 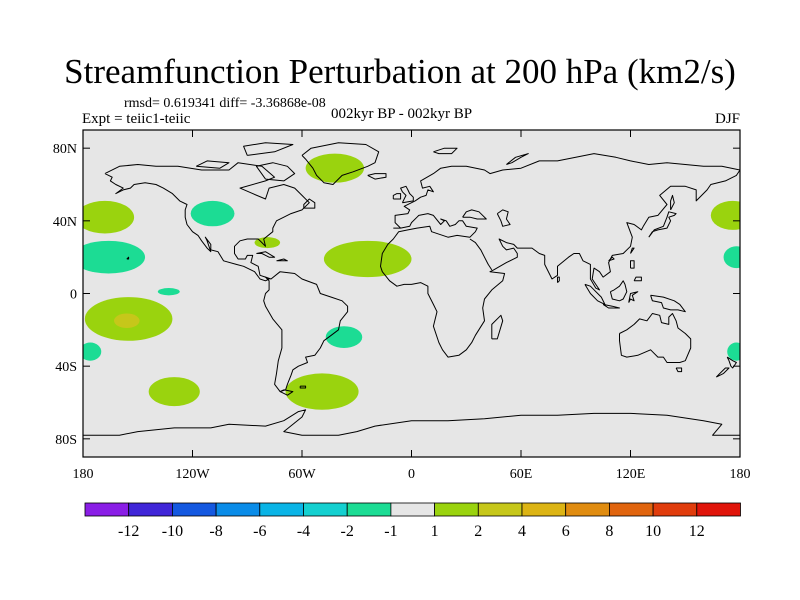 What do you see at coordinates (402, 114) in the screenshot?
I see `period-label: 002kyr BP - 002kyr BP` at bounding box center [402, 114].